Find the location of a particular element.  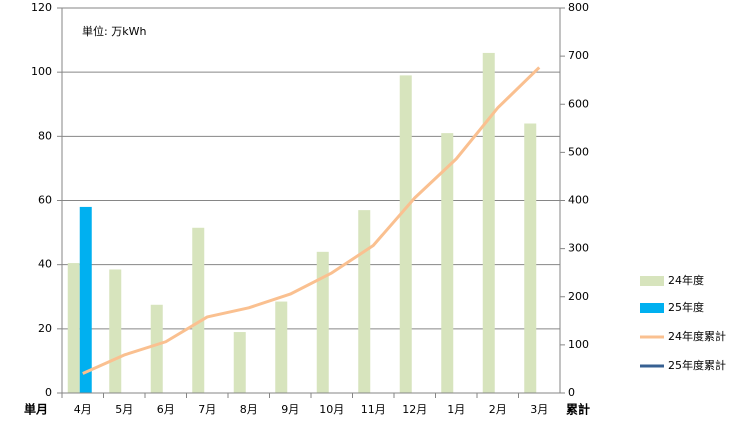

unit-annotation: 単位: 万kWh is located at coordinates (114, 31).